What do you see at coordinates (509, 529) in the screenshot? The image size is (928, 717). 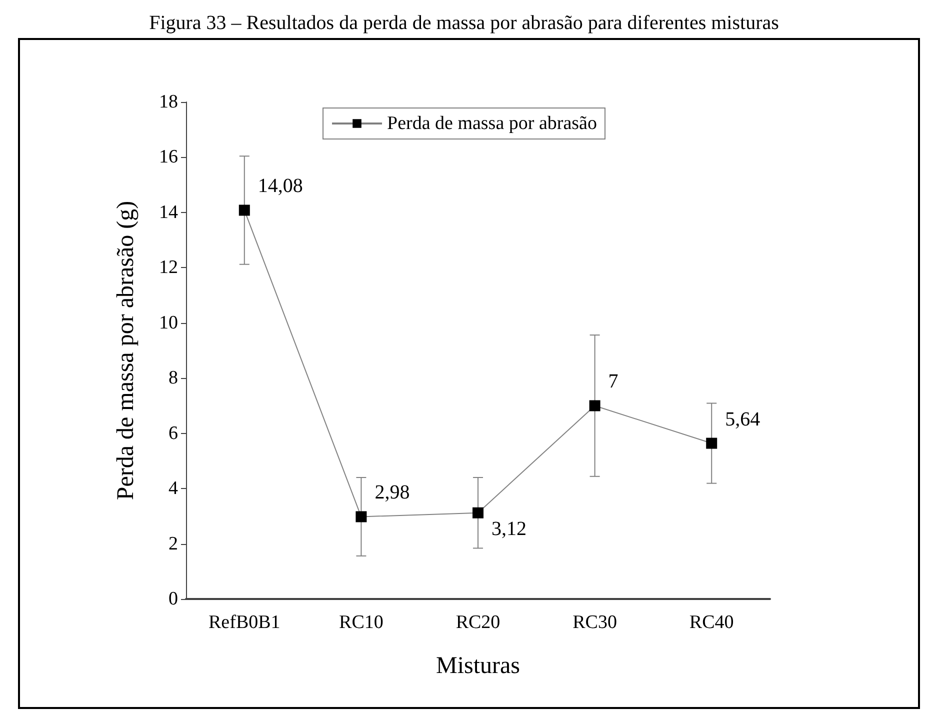 I see `data-label: 3,12` at bounding box center [509, 529].